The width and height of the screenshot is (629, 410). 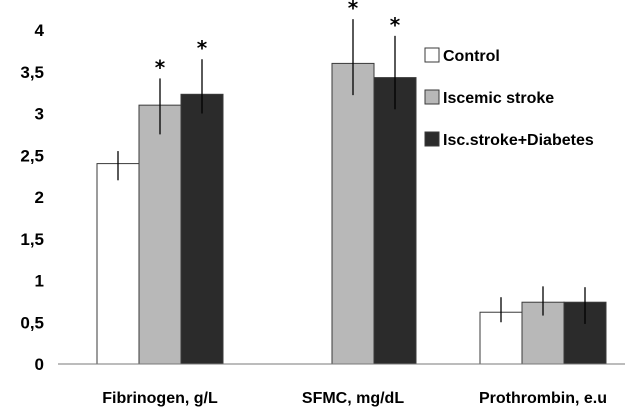 I want to click on y-tick-label: 3,5, so click(x=32, y=72).